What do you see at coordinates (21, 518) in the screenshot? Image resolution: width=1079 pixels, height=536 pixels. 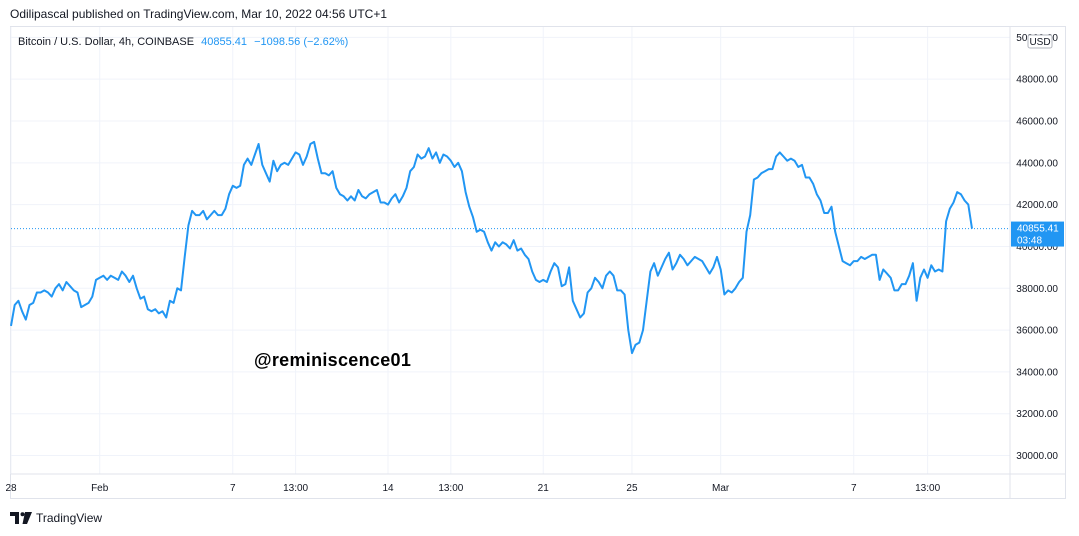 I see `tradingview-logo-icon` at bounding box center [21, 518].